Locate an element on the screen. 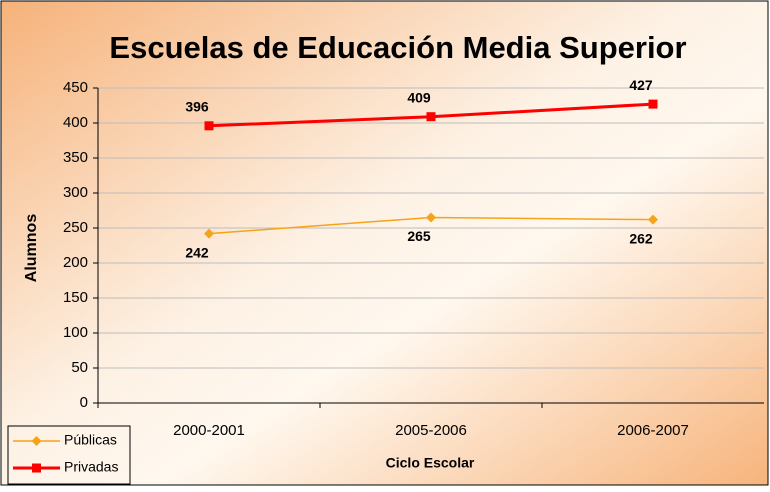 The height and width of the screenshot is (492, 770). x-tick-label: 2006-2007 is located at coordinates (653, 430).